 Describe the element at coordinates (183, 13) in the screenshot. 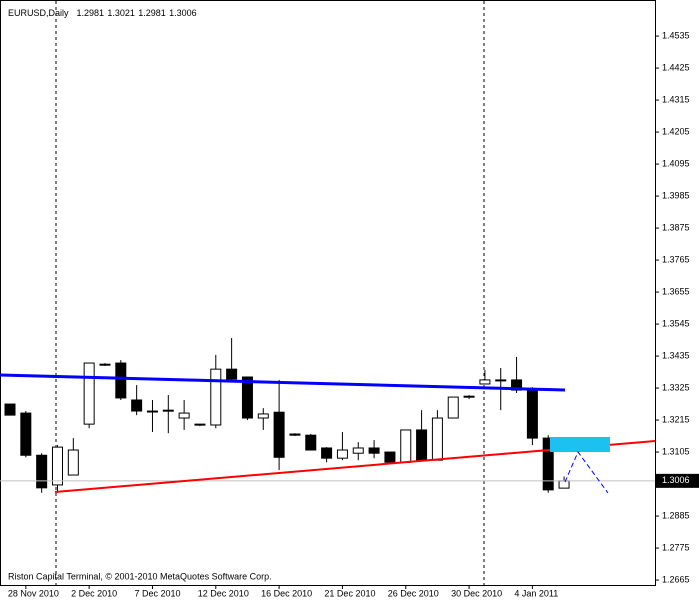

I see `close-price: 1.3006` at that location.